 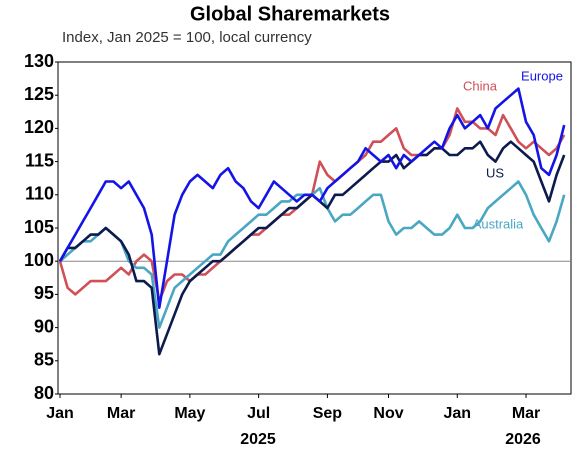 I want to click on y-tick-label: 115, so click(x=39, y=160).